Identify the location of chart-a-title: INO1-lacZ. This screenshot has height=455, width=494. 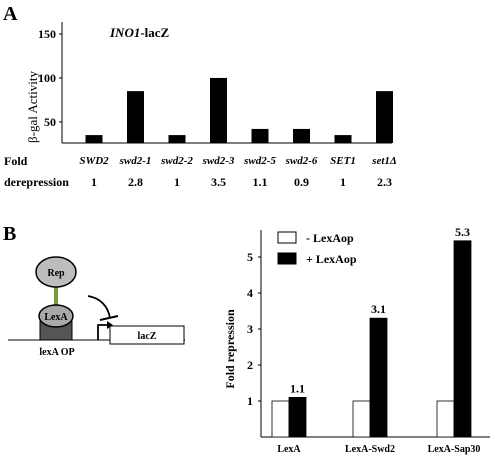
(139, 32).